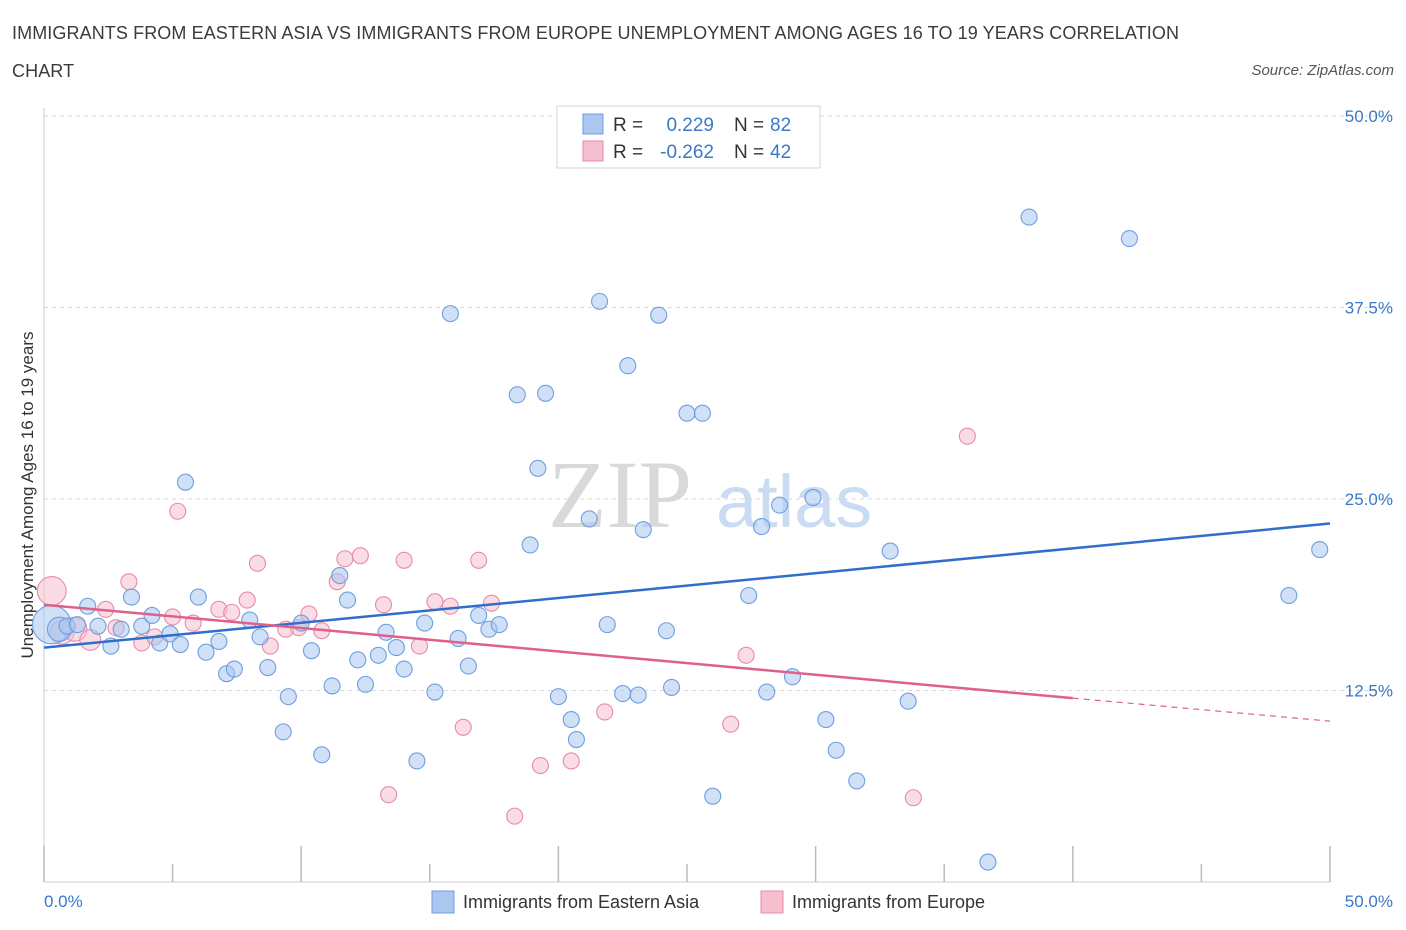 The image size is (1406, 930). Describe the element at coordinates (687, 152) in the screenshot. I see `legend-r-value-pink: -0.262` at that location.